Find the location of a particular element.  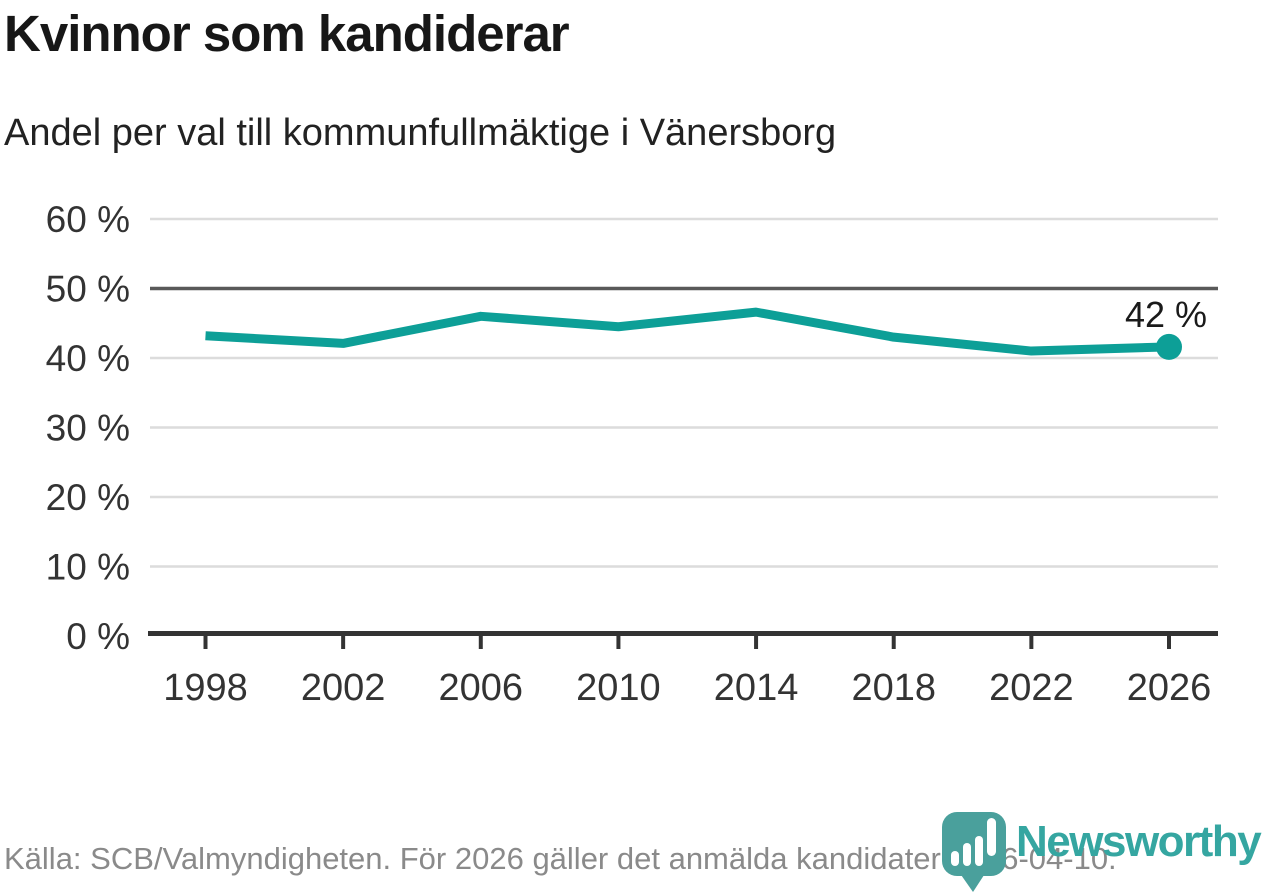

page-title: Kvinnor som kandiderar is located at coordinates (287, 33).